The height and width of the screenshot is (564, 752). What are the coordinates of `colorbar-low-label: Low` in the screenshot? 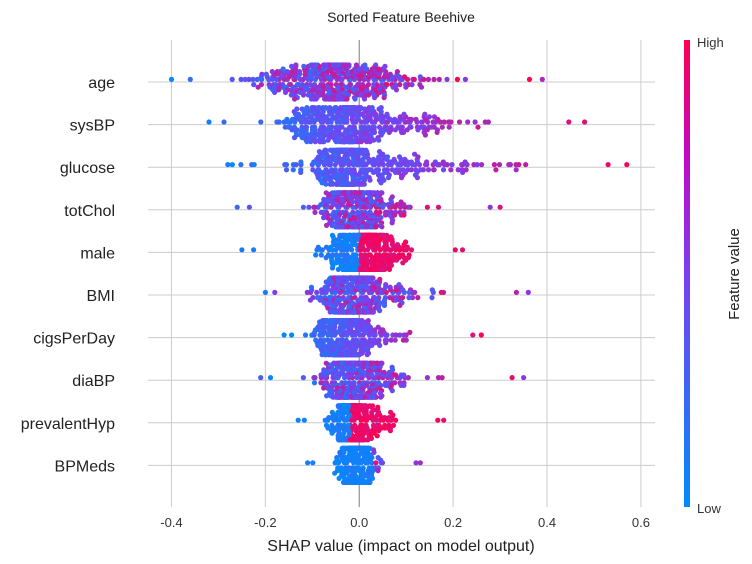 It's located at (709, 508).